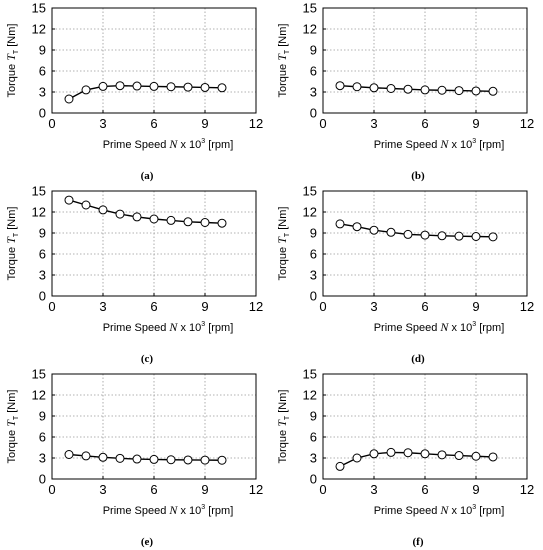  I want to click on panel-caption: (c), so click(147, 359).